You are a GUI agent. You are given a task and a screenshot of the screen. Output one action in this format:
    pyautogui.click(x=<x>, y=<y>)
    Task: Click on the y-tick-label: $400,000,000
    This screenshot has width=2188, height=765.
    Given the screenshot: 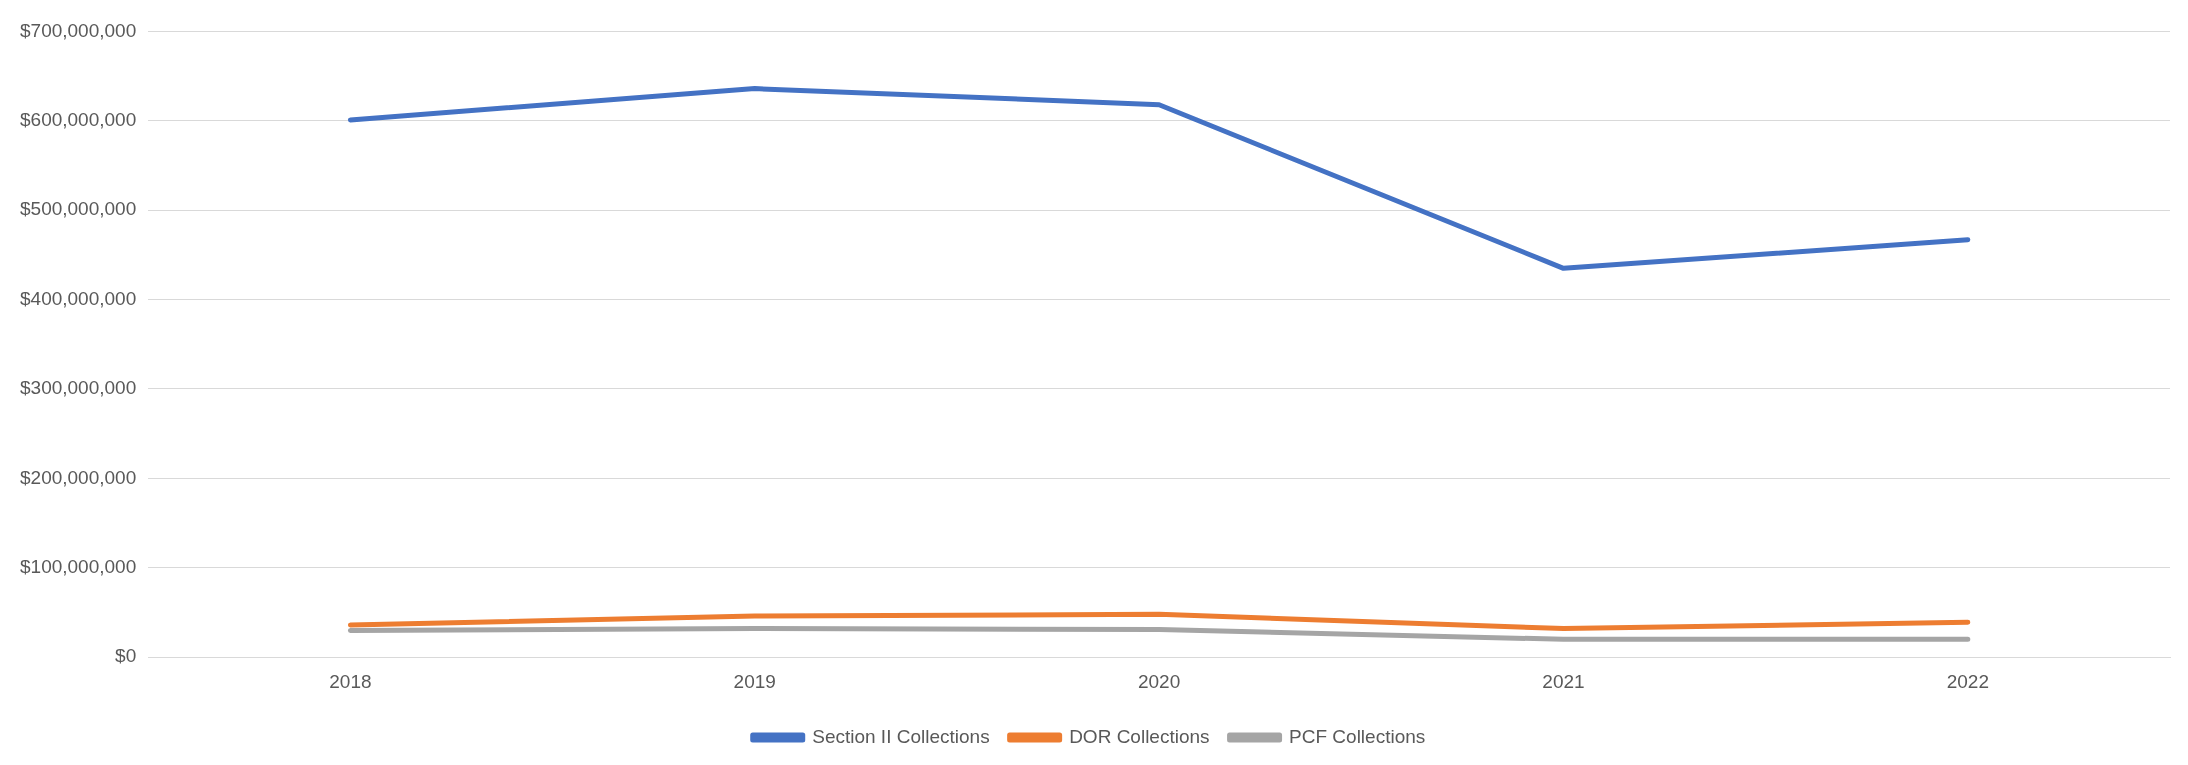 What is the action you would take?
    pyautogui.click(x=78, y=298)
    